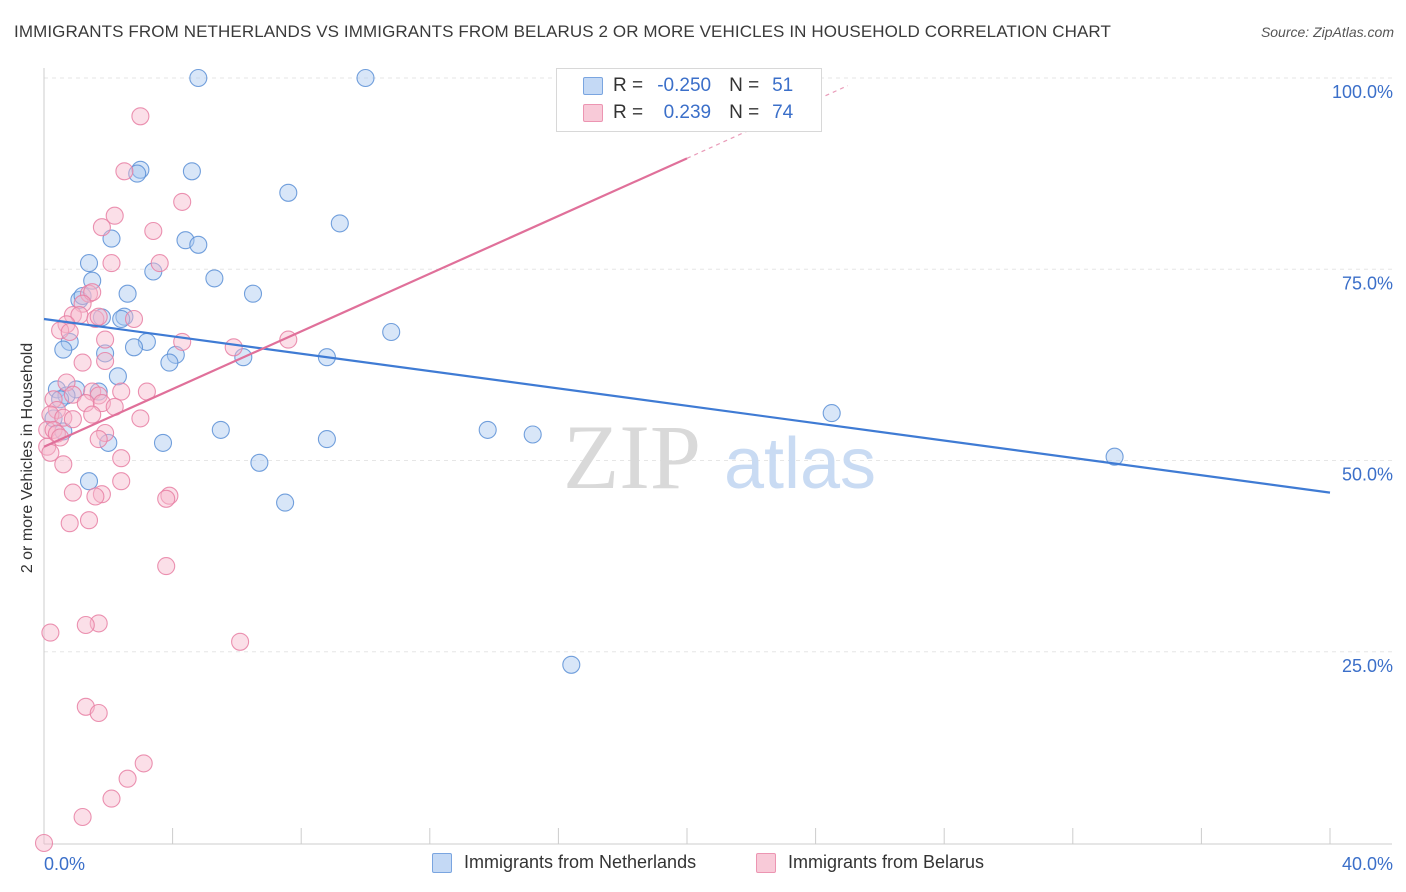 The height and width of the screenshot is (892, 1406). Describe the element at coordinates (684, 85) in the screenshot. I see `legend-r-value-netherlands: -0.250` at that location.